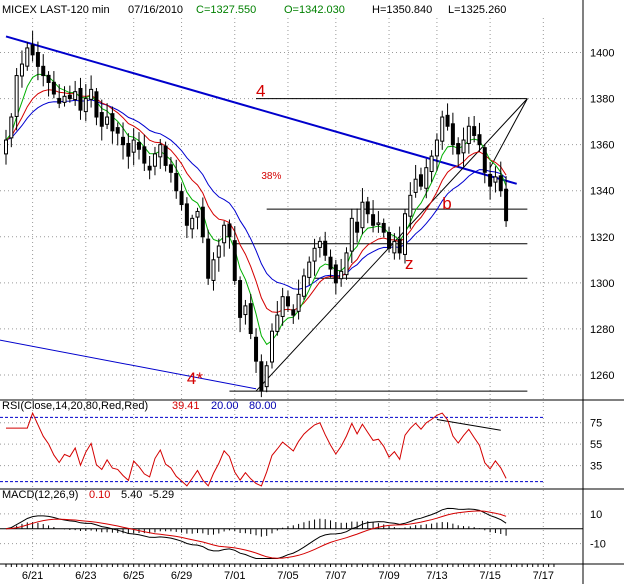 This screenshot has height=584, width=624. Describe the element at coordinates (602, 192) in the screenshot. I see `price-tick-label: 1340` at that location.